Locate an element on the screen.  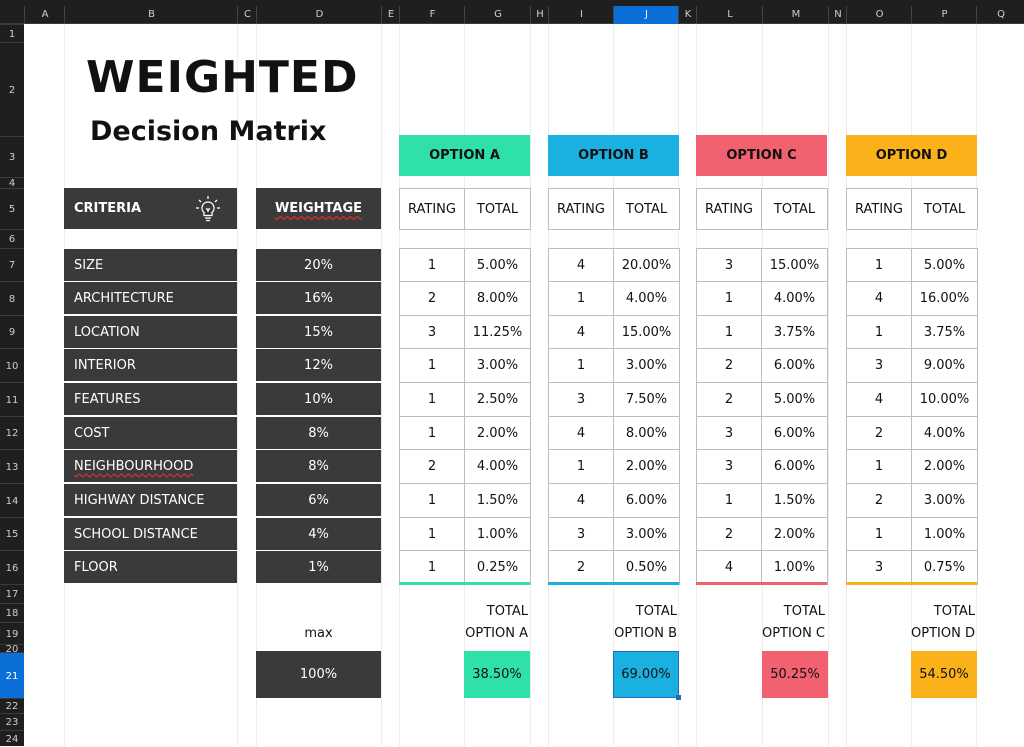
column-header-m: M is located at coordinates (795, 15).